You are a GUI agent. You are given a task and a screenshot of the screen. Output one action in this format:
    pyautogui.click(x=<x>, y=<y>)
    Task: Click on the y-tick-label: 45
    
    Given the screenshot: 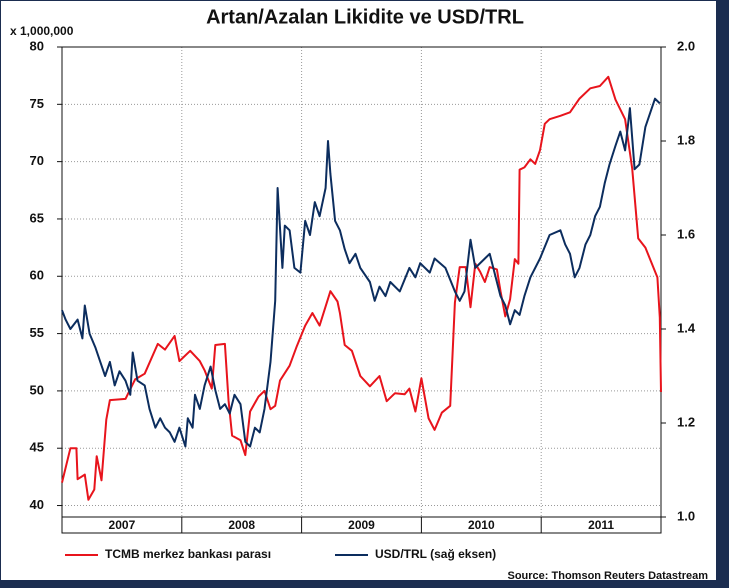 What is the action you would take?
    pyautogui.click(x=37, y=447)
    